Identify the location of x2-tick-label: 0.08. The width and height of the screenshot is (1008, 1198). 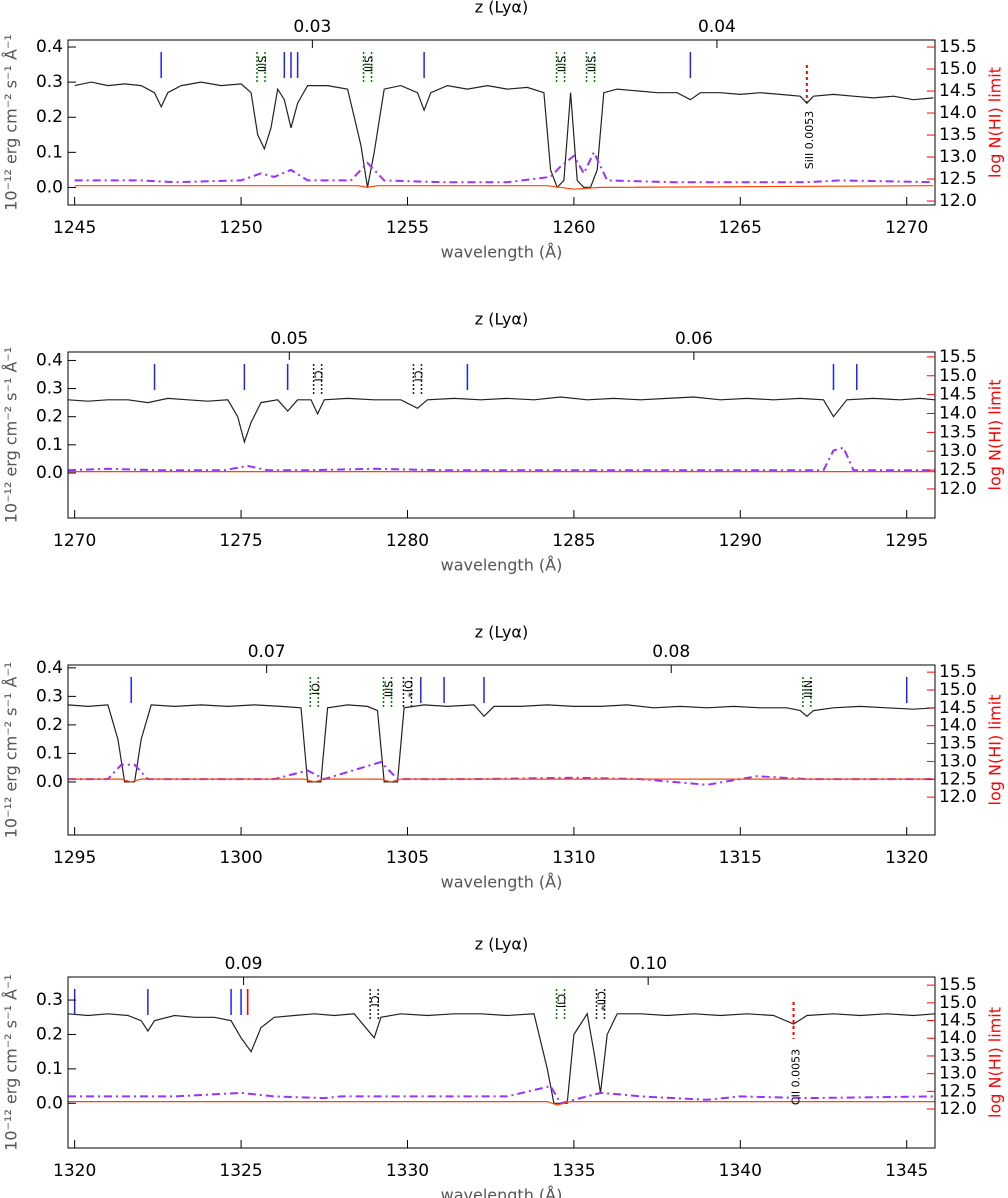
(671, 652).